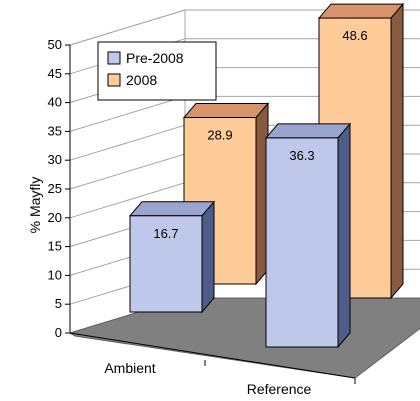 The height and width of the screenshot is (401, 420). What do you see at coordinates (155, 58) in the screenshot?
I see `legend-label: Pre-2008` at bounding box center [155, 58].